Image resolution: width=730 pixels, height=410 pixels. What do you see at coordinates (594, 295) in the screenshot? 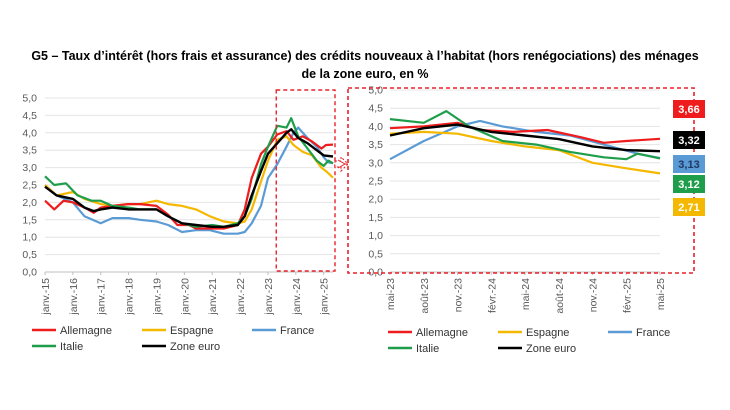
I see `x-tick-label: nov.-24` at bounding box center [594, 295].